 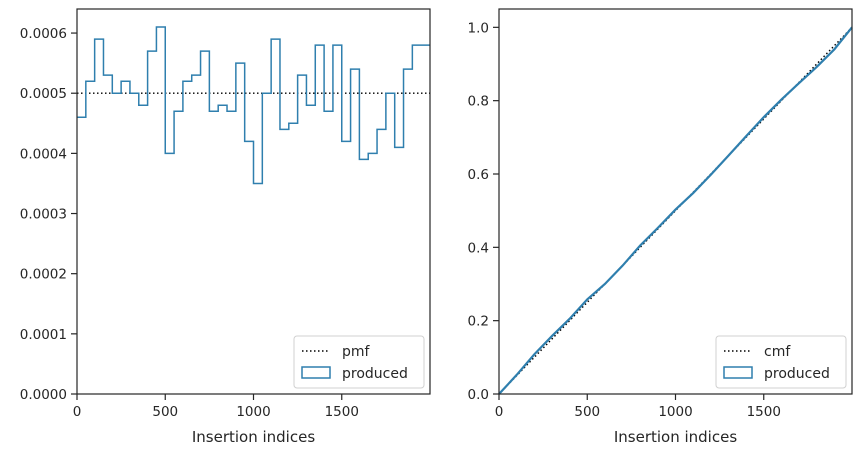 I want to click on y-tick-label: 0.0002, so click(x=43, y=275).